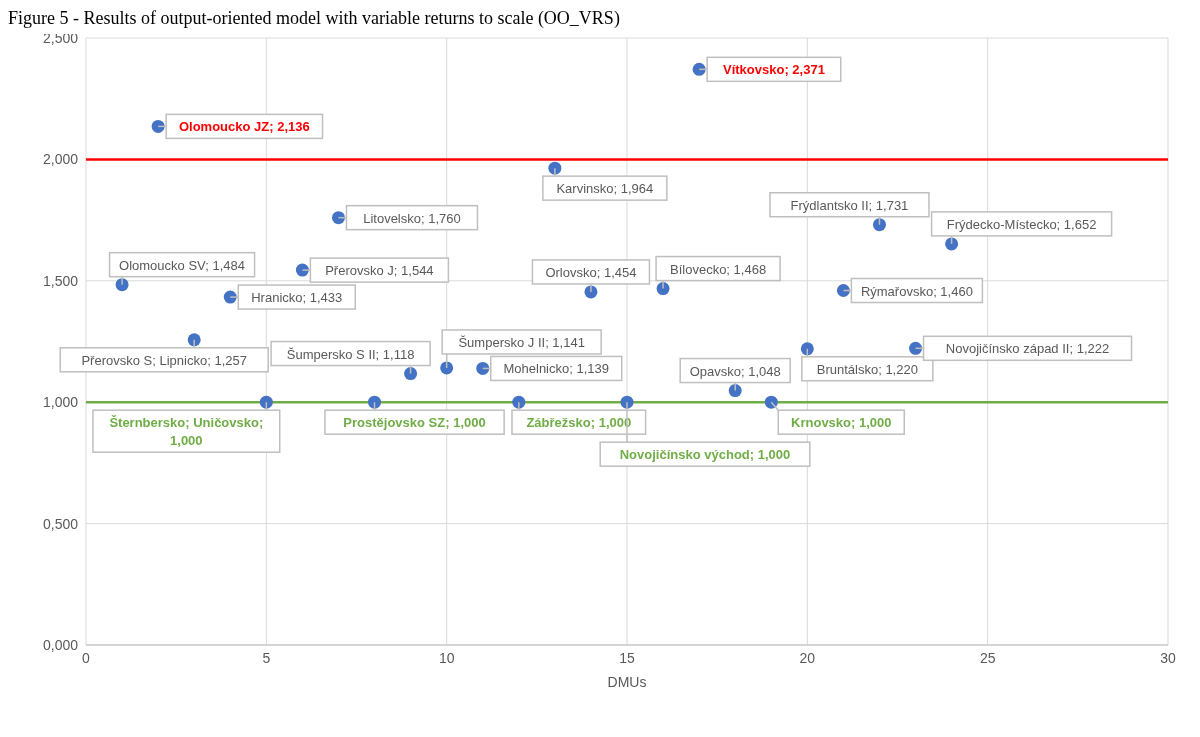 The width and height of the screenshot is (1200, 737). I want to click on data-label: Olomoucko SV; 1,484, so click(182, 265).